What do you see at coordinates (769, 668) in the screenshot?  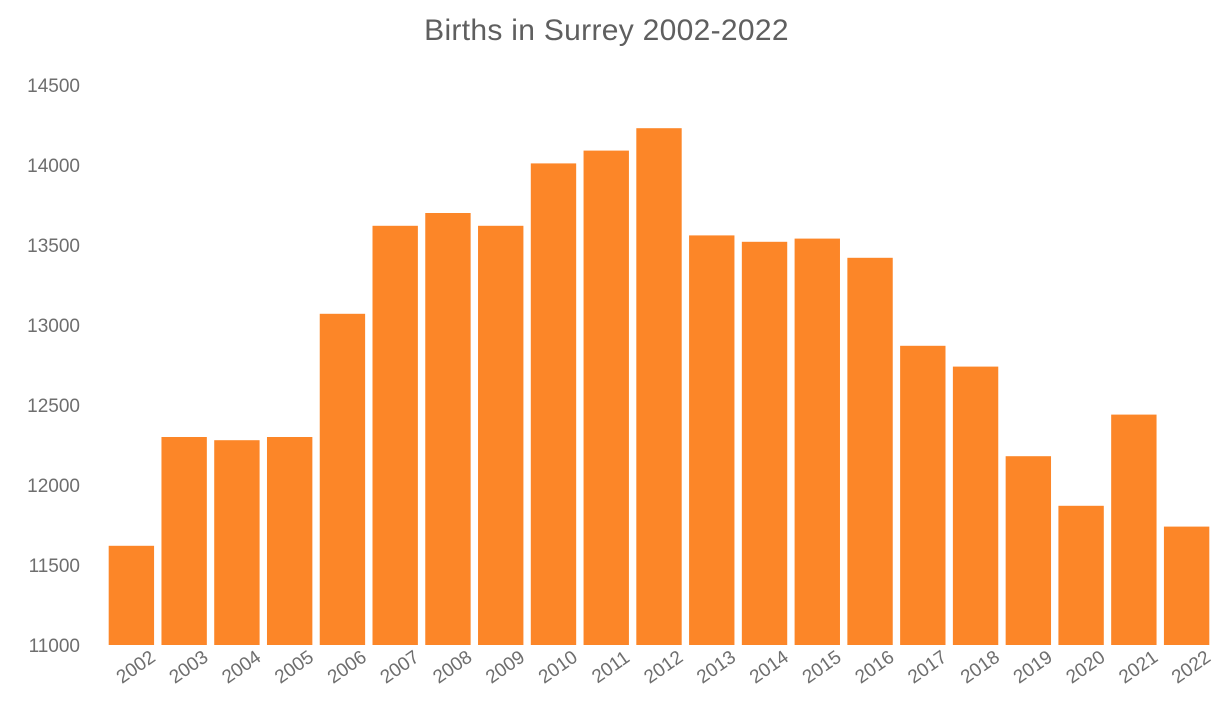 I see `x-tick-label: 2014` at bounding box center [769, 668].